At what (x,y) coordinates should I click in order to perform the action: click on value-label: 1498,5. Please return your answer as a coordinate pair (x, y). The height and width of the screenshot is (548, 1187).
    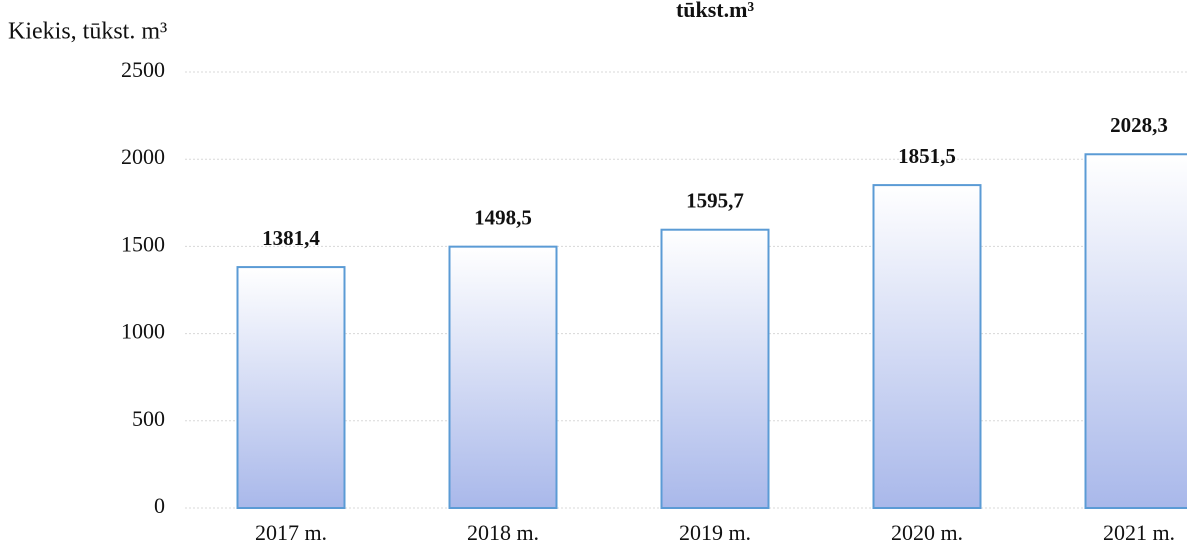
    Looking at the image, I should click on (503, 217).